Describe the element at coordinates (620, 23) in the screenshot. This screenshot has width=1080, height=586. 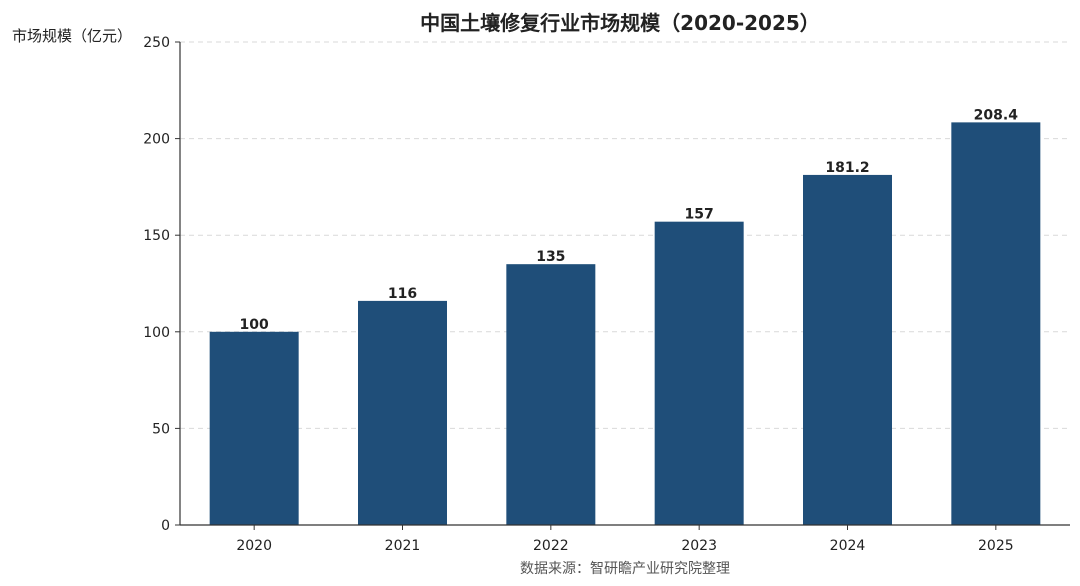
I see `chart-title: 中国土壤修复行业市场规模（2020-2025）` at that location.